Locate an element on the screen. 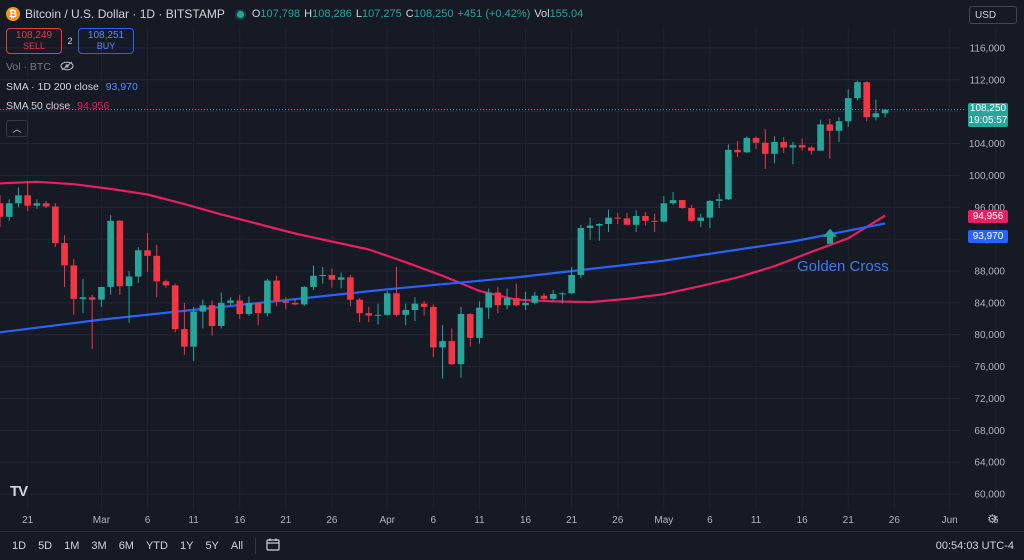  legend-volume: Vol · BTC is located at coordinates (40, 67).